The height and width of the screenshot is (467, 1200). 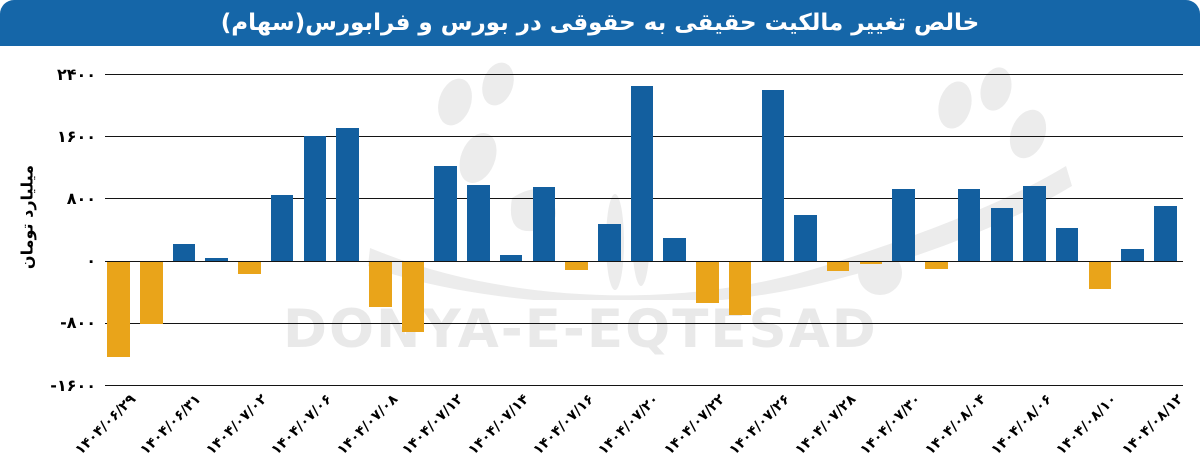 What do you see at coordinates (1087, 425) in the screenshot?
I see `x-tick-label: ۱۴۰۴/۰۸/۱۰` at bounding box center [1087, 425].